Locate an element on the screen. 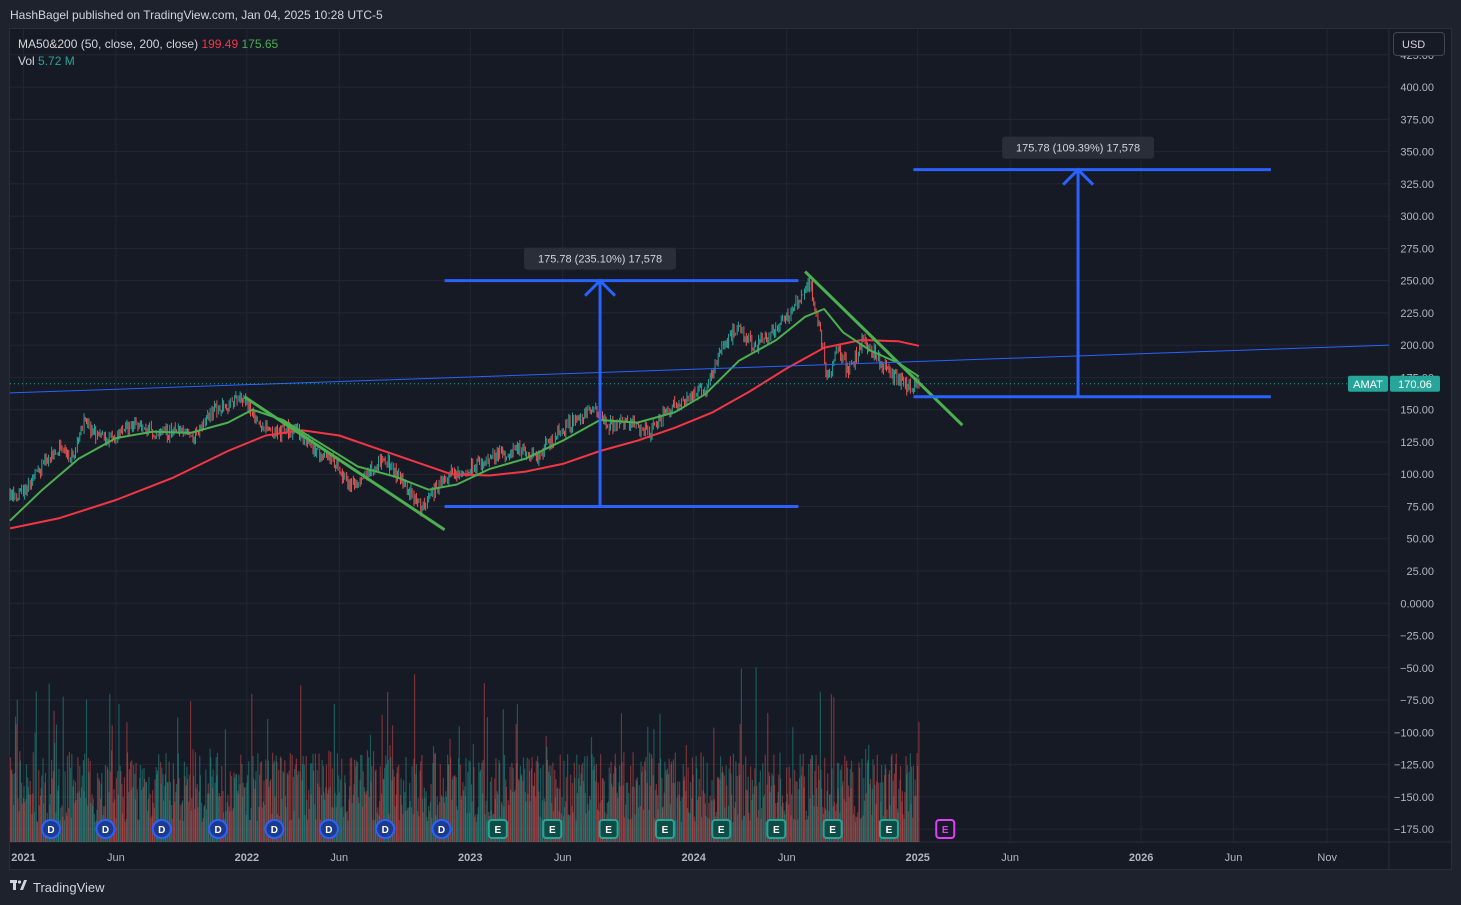 Image resolution: width=1461 pixels, height=905 pixels. vol-legend-row: Vol 5.72 M is located at coordinates (148, 61).